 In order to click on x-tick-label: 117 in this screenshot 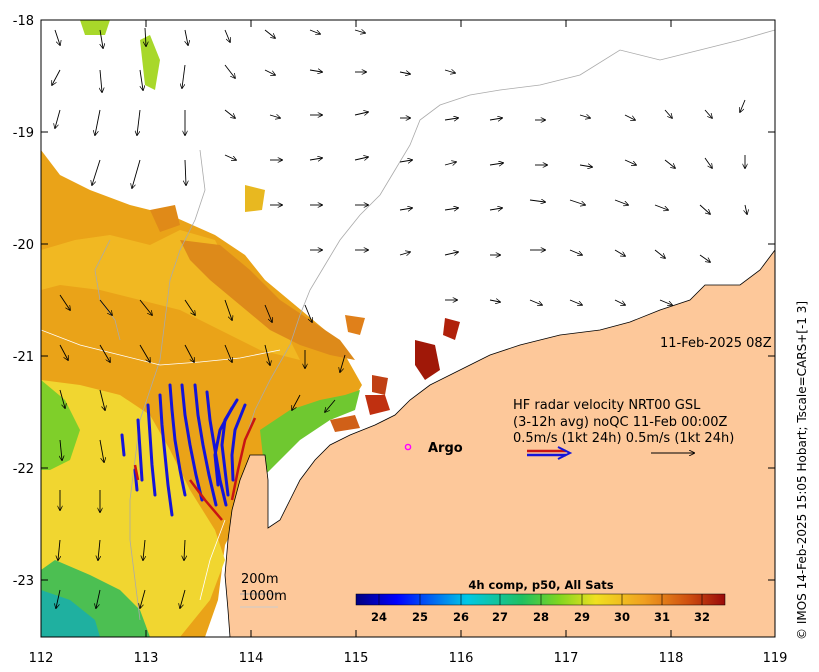, I will do `click(566, 658)`.